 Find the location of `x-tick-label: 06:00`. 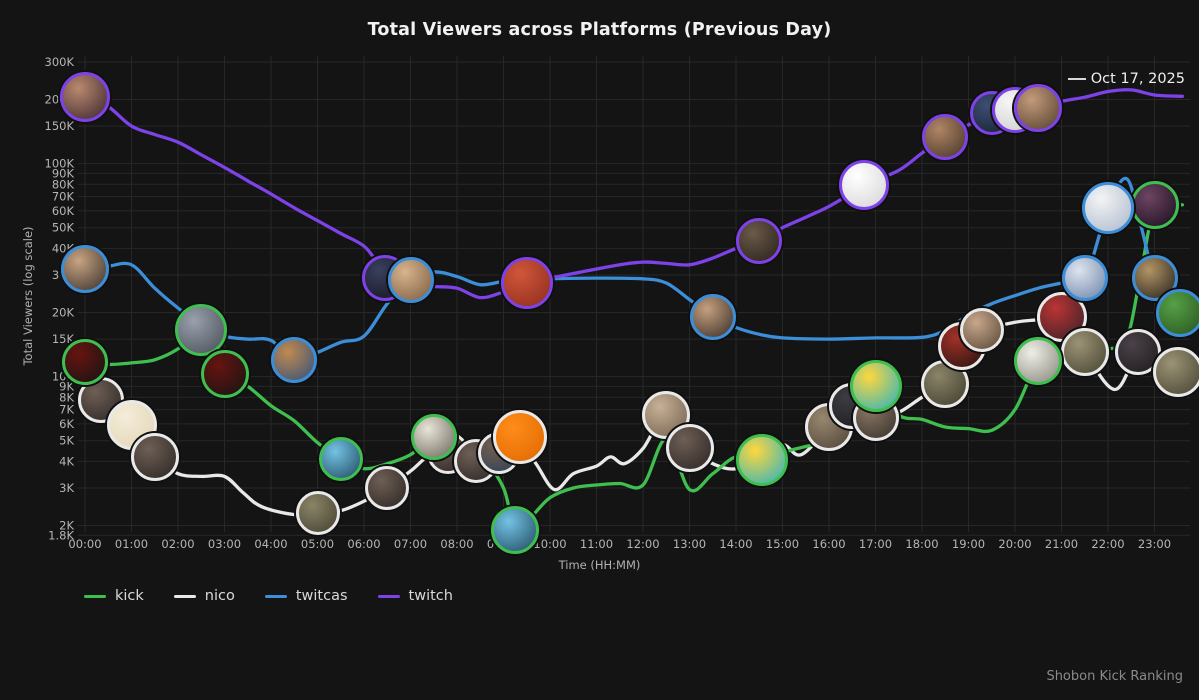

x-tick-label: 06:00 is located at coordinates (363, 544).